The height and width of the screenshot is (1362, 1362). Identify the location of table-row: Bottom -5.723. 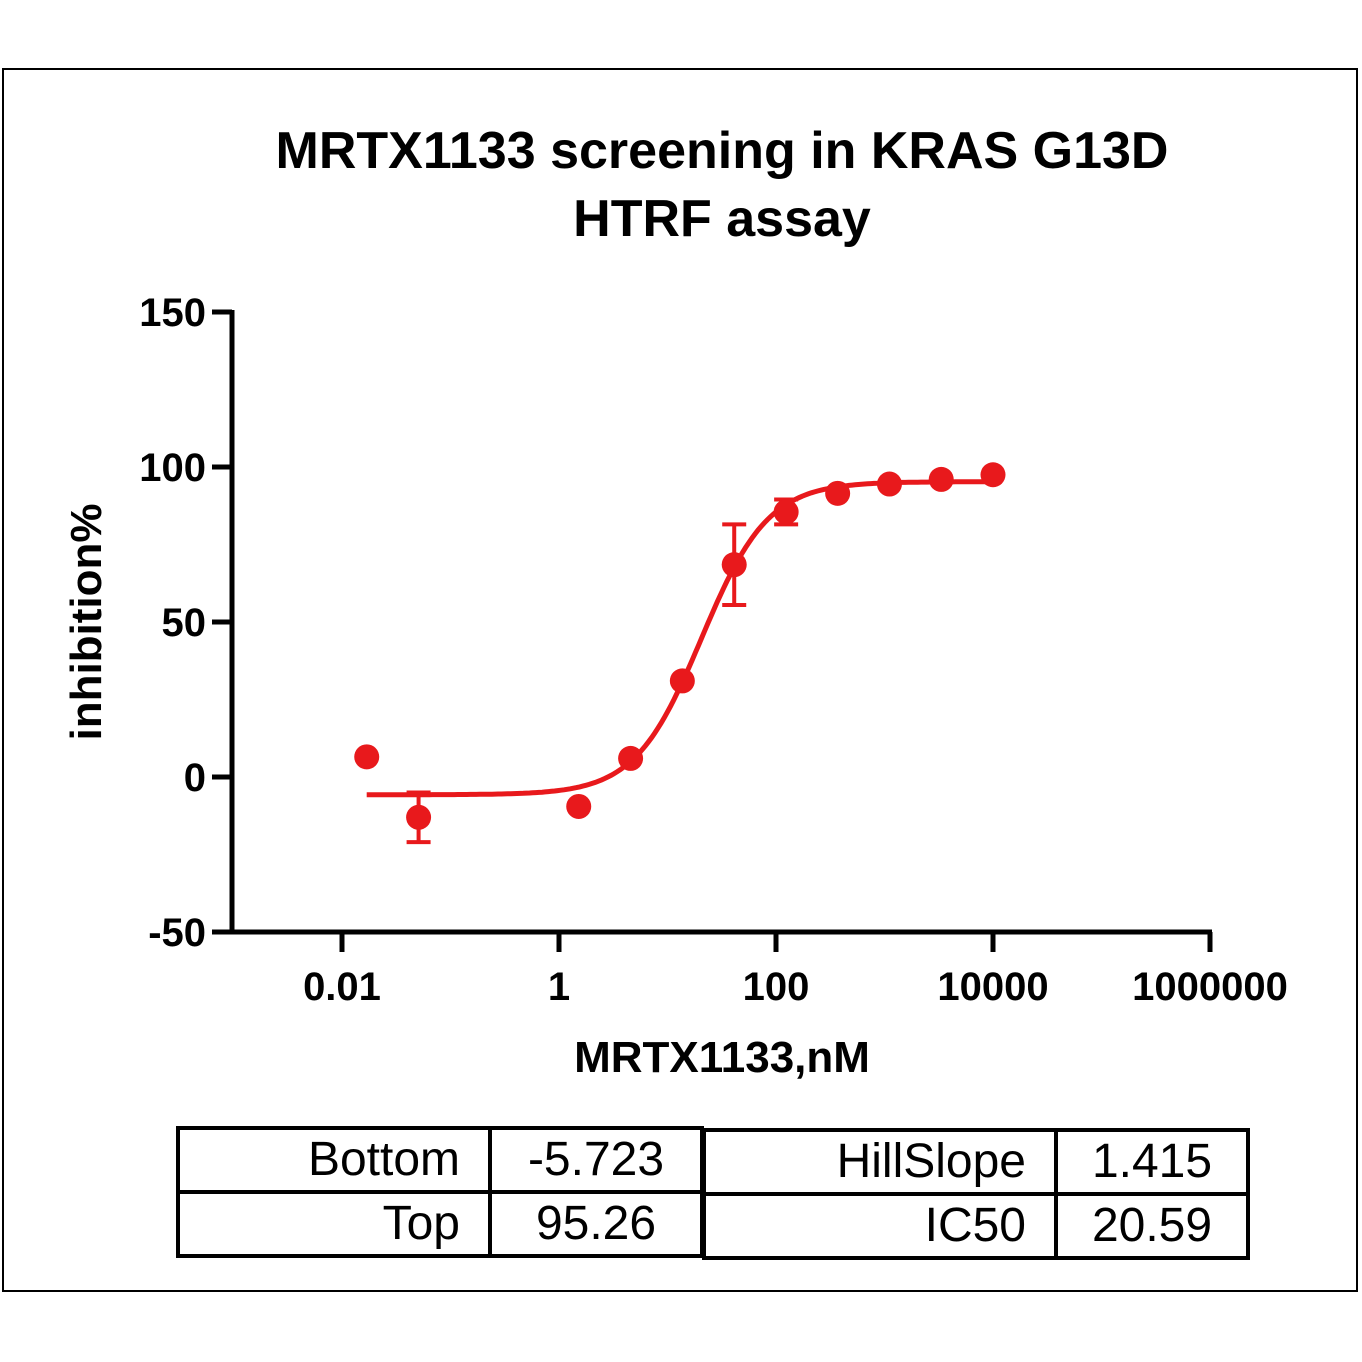
(440, 1160).